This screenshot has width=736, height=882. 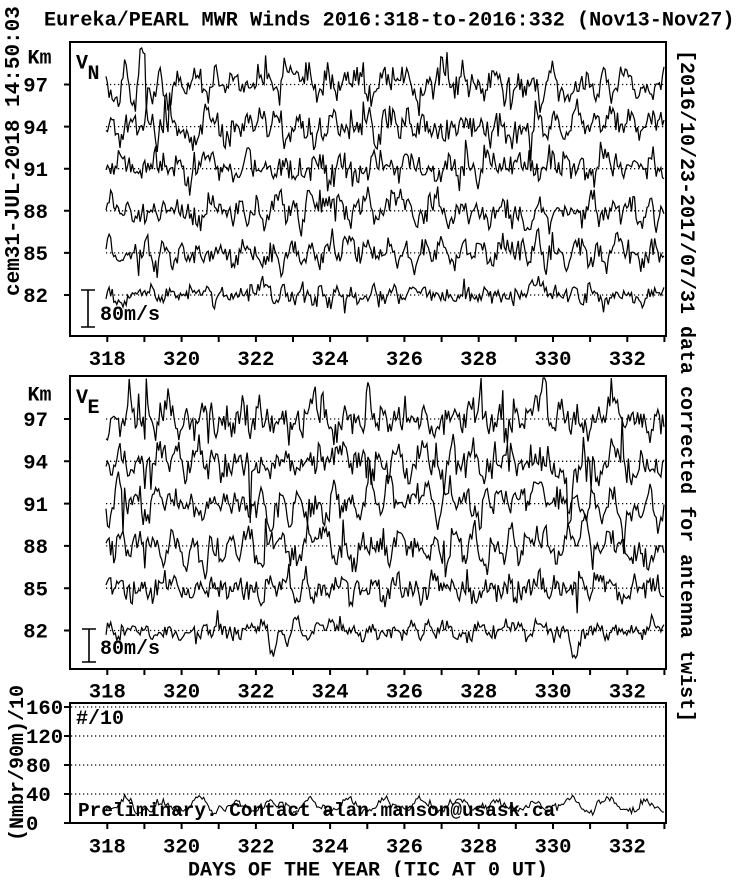 I want to click on svg-text: 120, so click(x=44, y=738).